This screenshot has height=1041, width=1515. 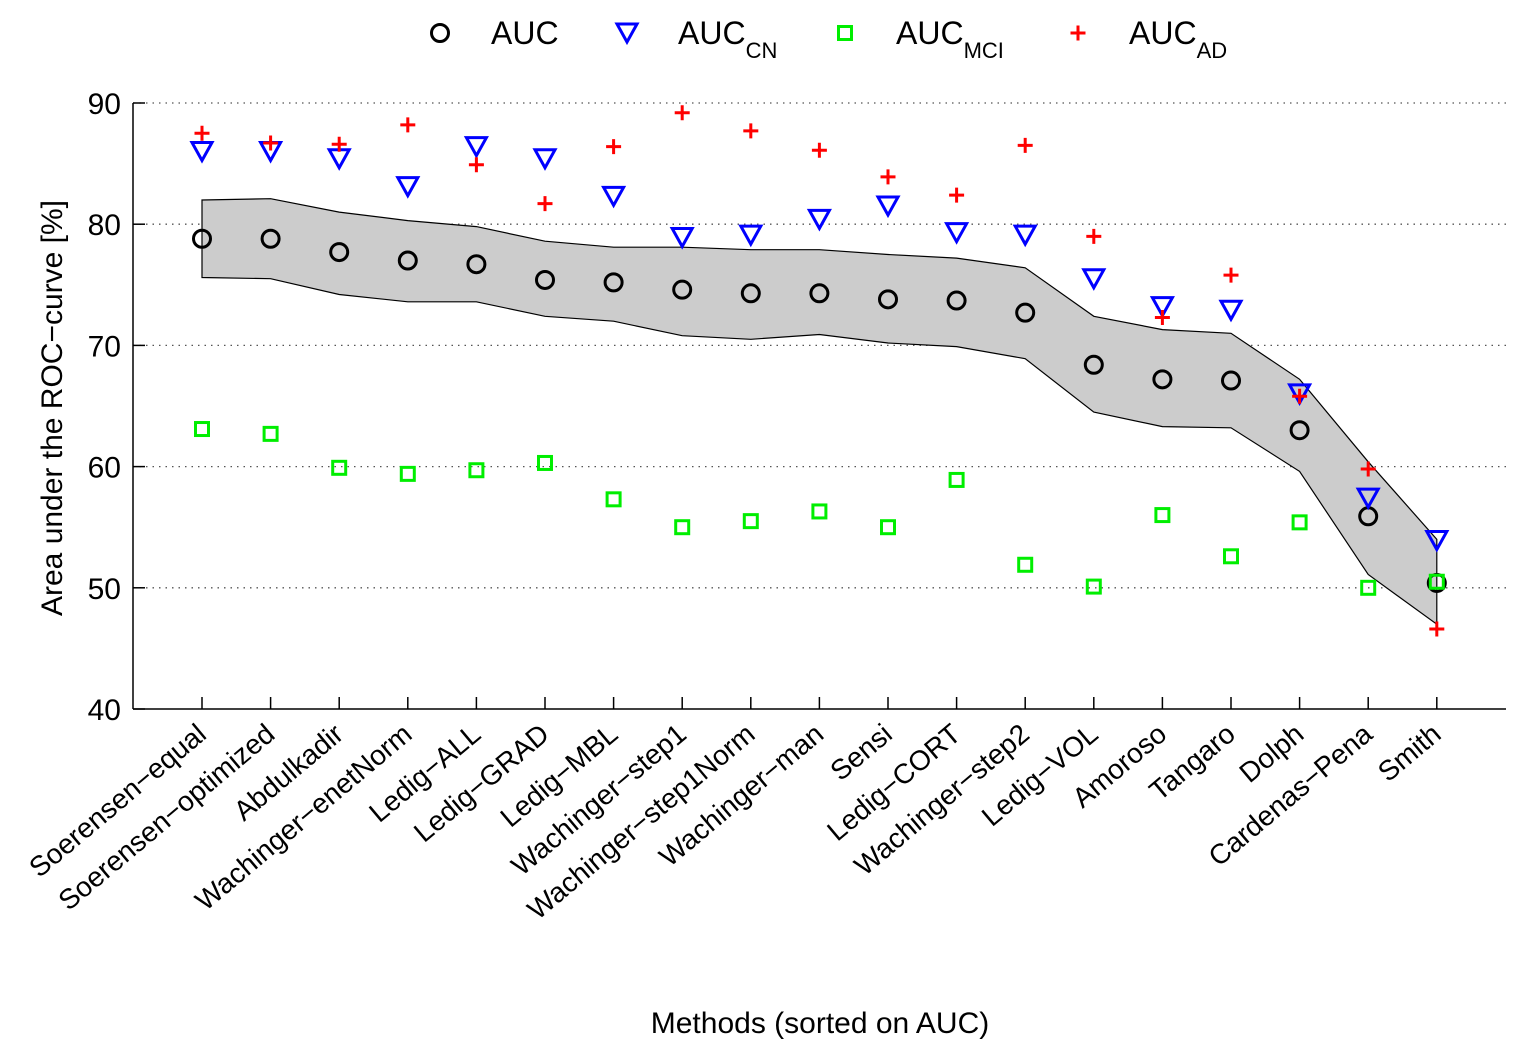 I want to click on legend-label: AUC, so click(x=525, y=33).